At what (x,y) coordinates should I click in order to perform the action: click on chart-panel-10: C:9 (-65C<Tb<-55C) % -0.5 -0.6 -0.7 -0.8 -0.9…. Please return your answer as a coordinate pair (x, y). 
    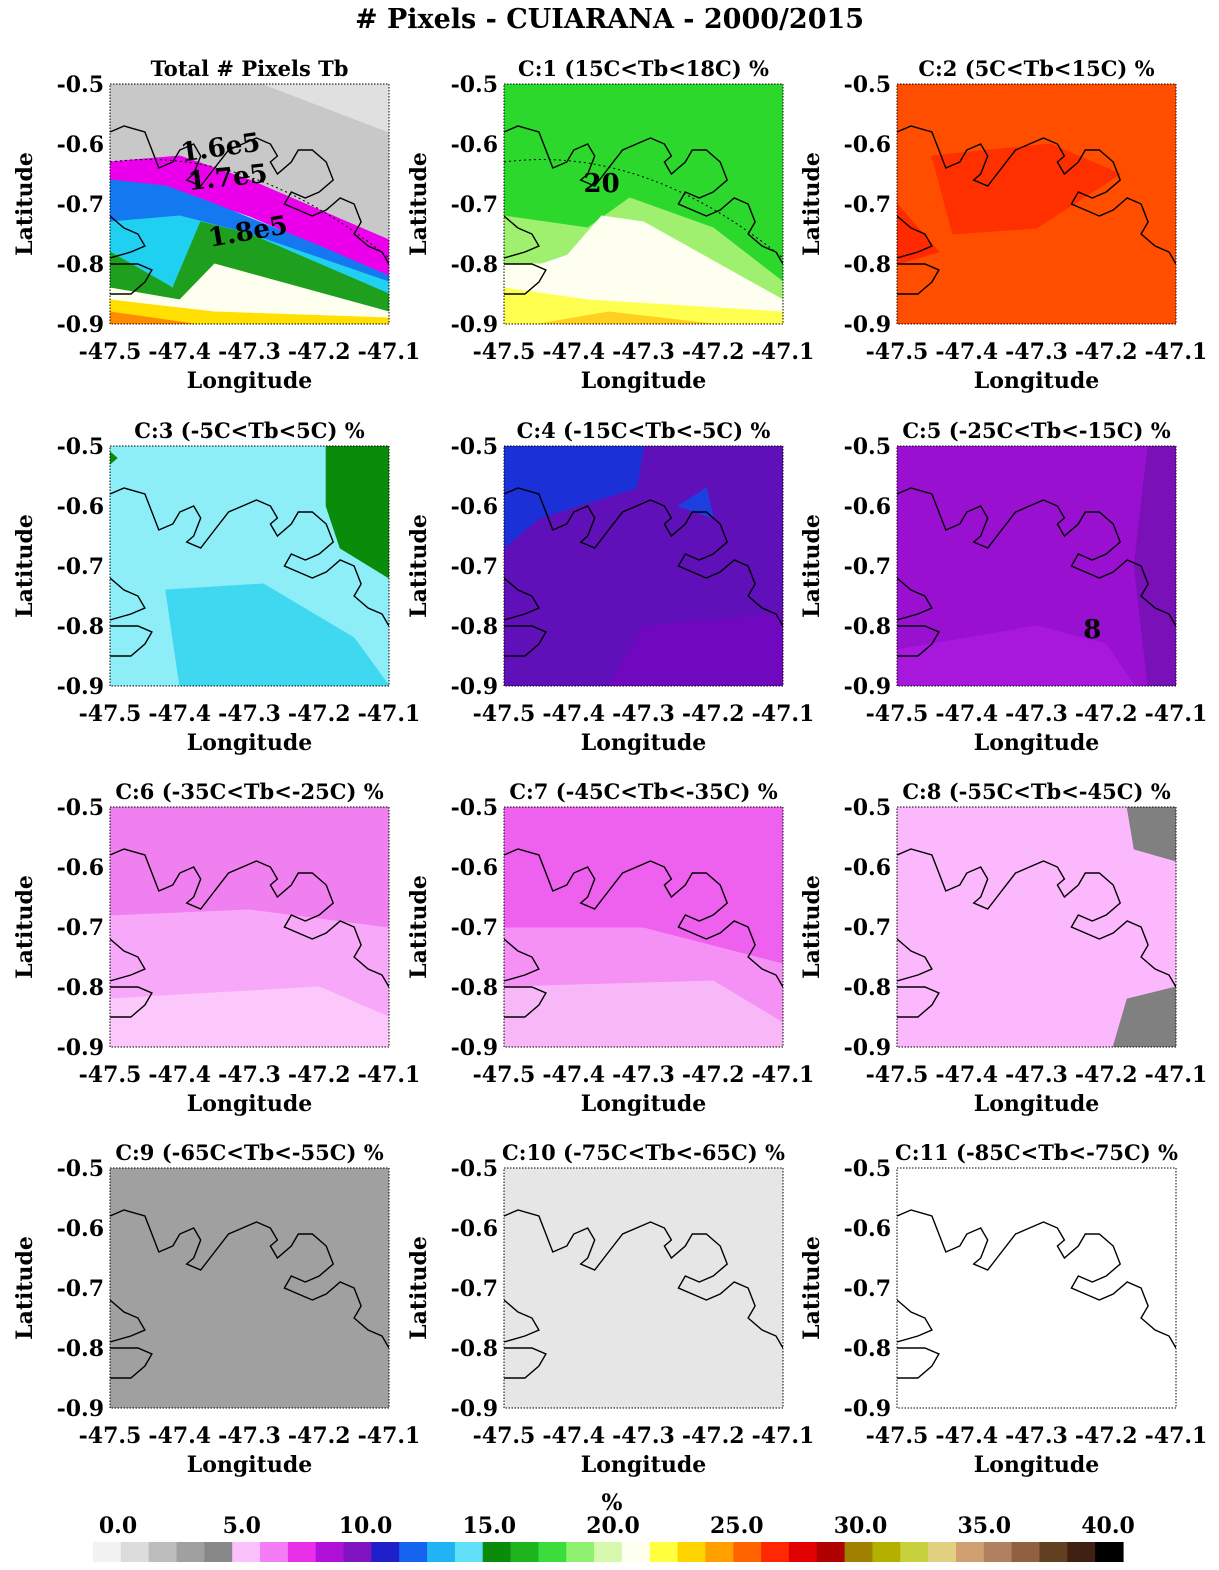
    Looking at the image, I should click on (216, 1309).